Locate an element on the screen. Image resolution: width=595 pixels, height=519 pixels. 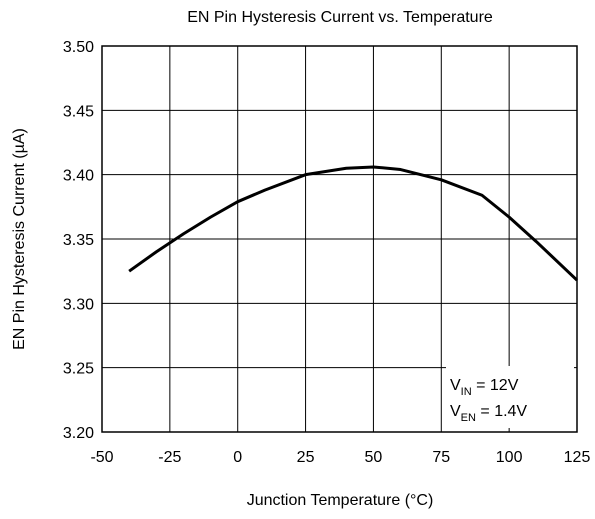
y-tick-label: 3.45 is located at coordinates (78, 111).